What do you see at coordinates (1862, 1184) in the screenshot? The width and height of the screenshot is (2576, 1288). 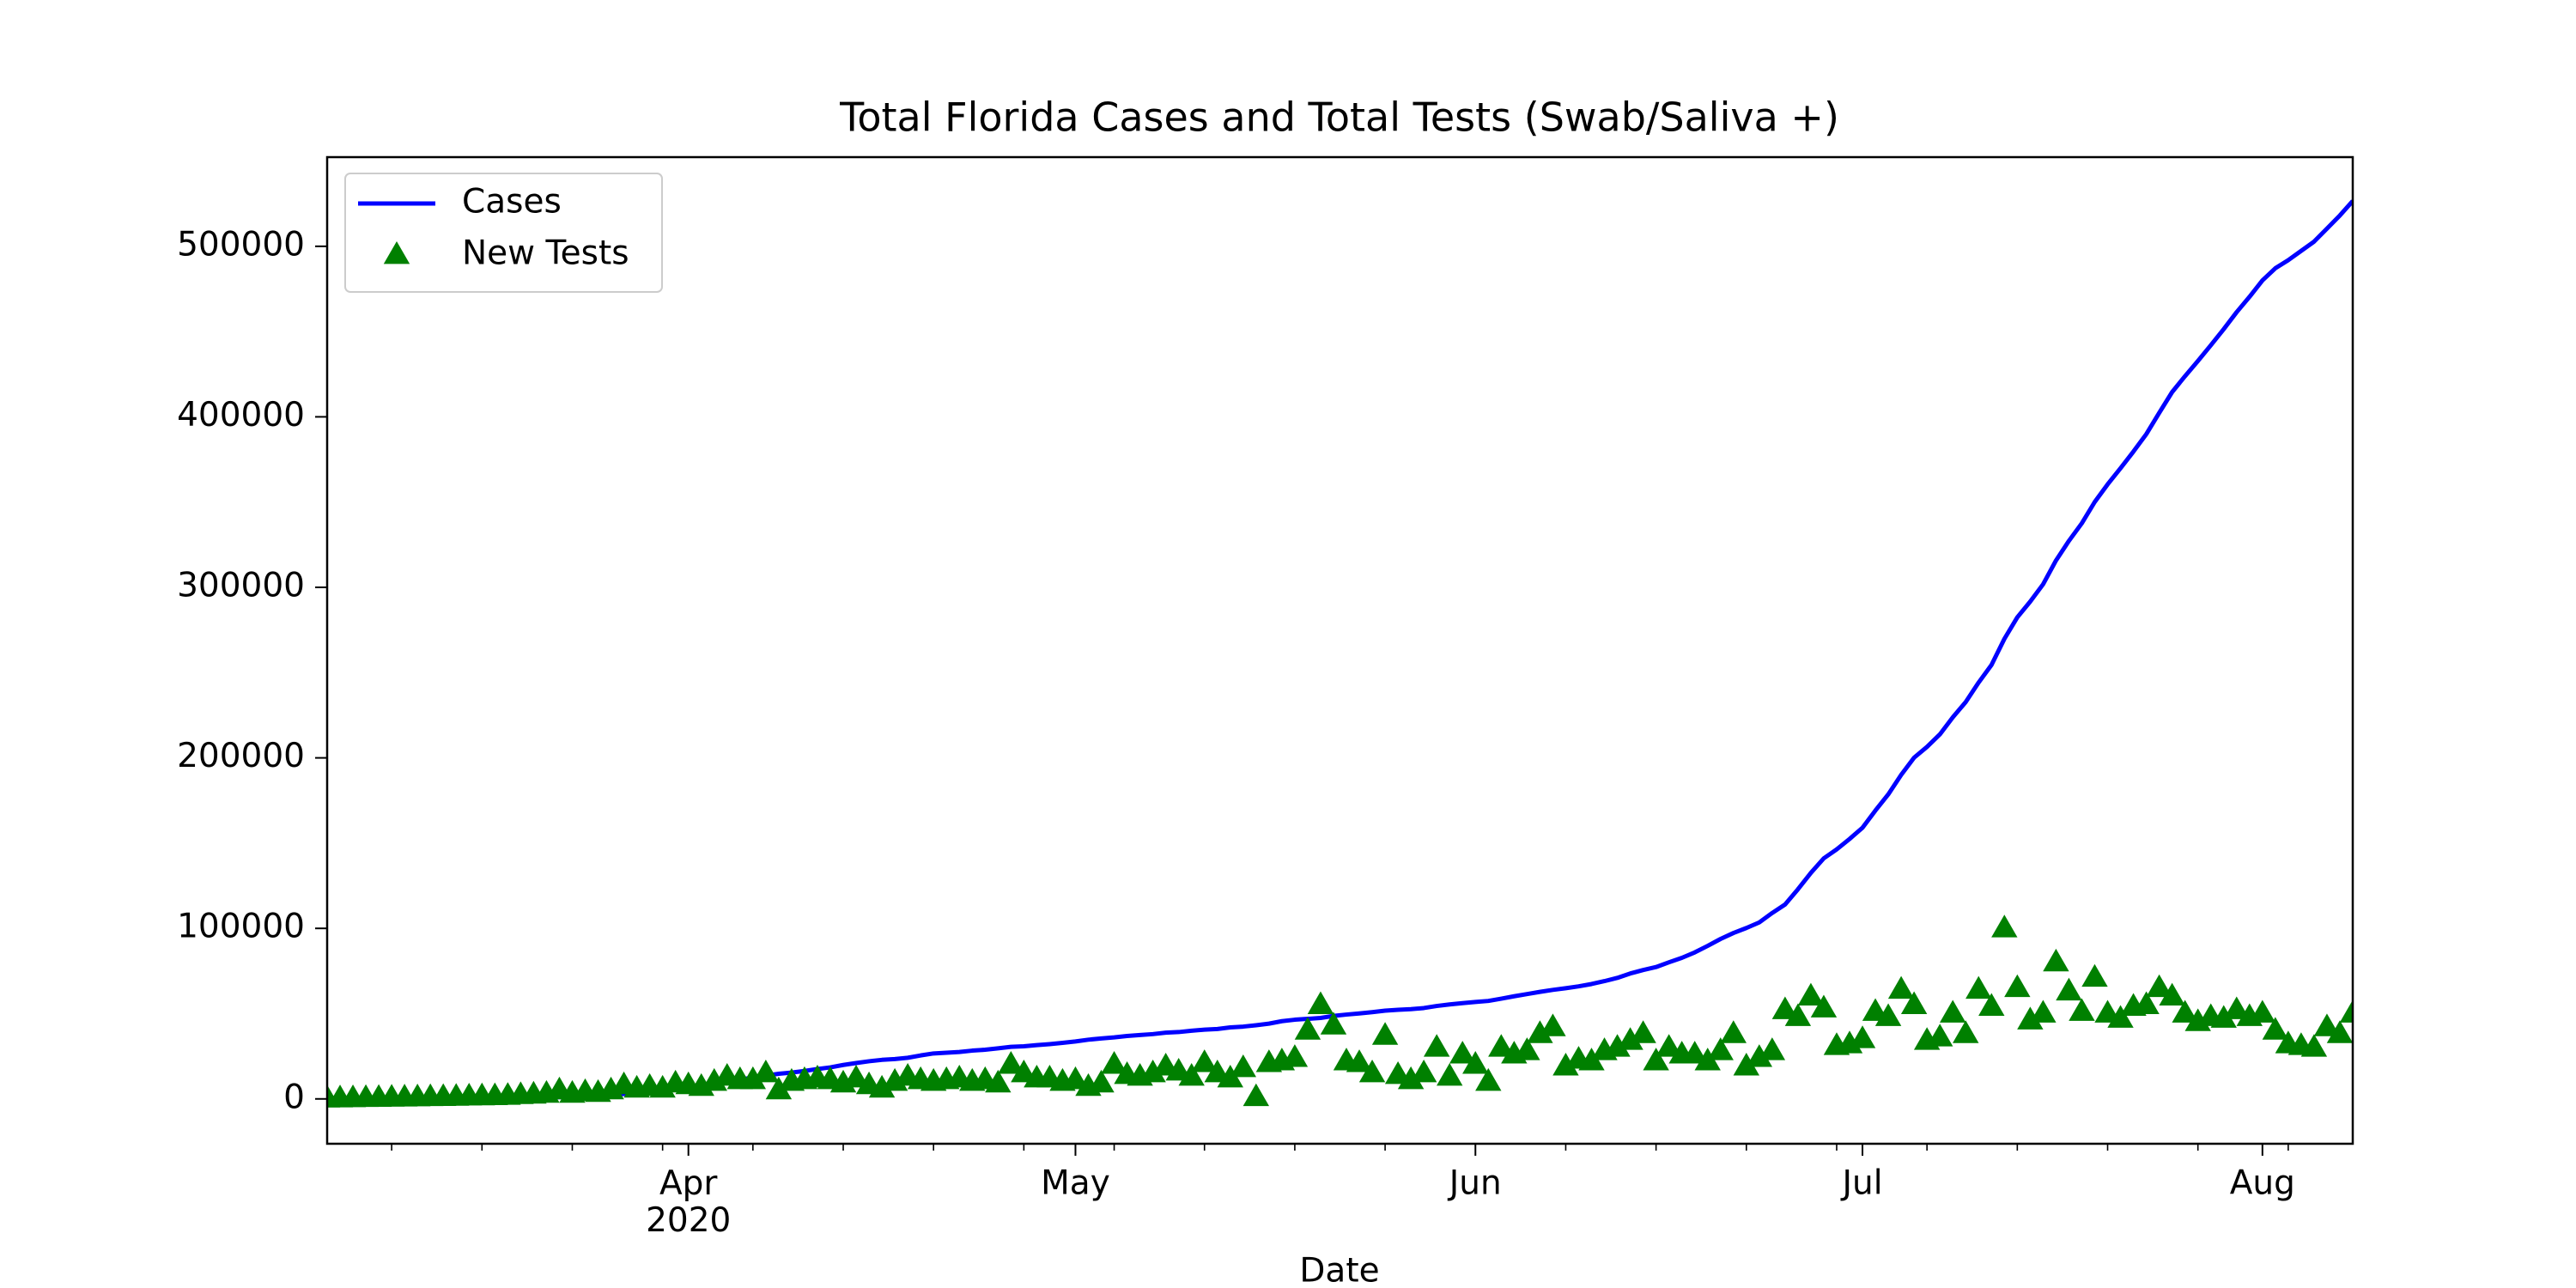 I see `x-tick-label: Jul` at bounding box center [1862, 1184].